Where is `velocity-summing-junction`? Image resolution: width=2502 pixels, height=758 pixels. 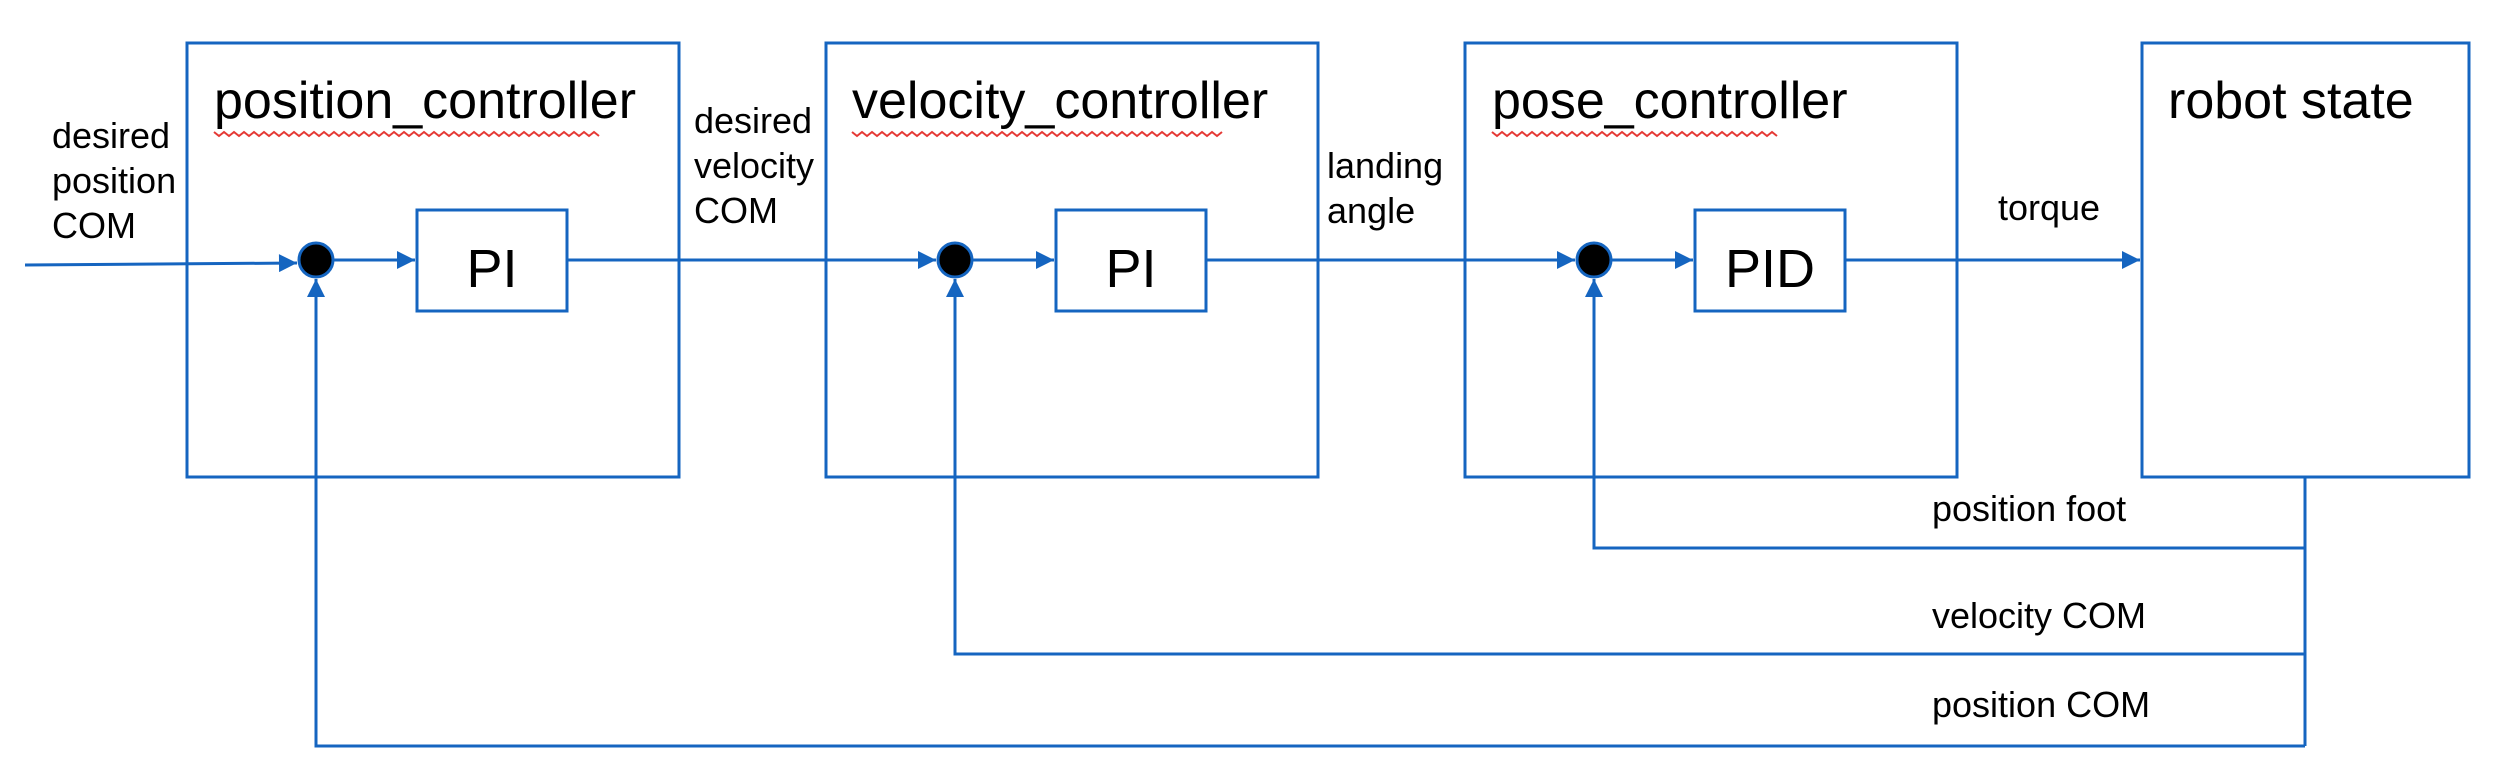 velocity-summing-junction is located at coordinates (955, 260).